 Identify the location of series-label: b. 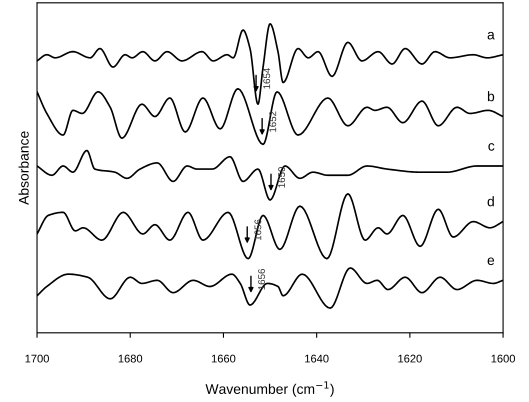
(491, 96).